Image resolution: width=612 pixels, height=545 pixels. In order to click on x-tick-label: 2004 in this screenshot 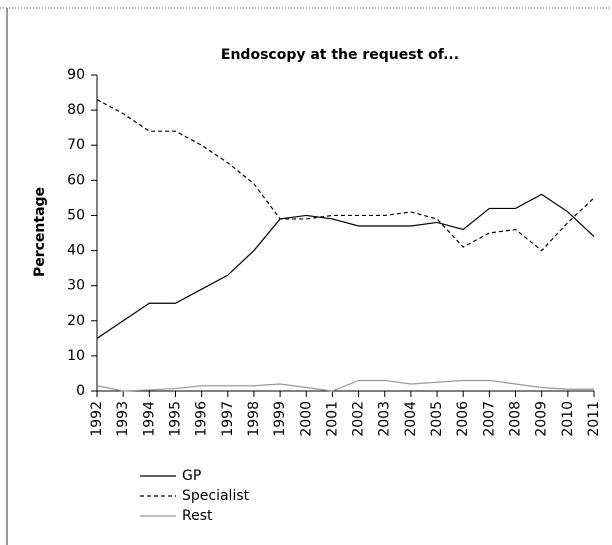, I will do `click(411, 419)`.